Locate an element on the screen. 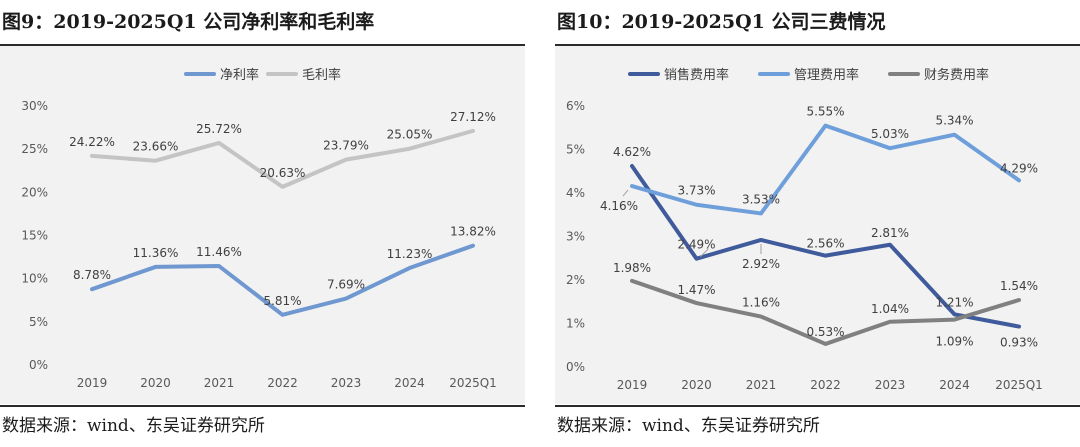 This screenshot has height=447, width=1080. chart-title: 图10：2019-2025Q1 公司三费情况 is located at coordinates (721, 22).